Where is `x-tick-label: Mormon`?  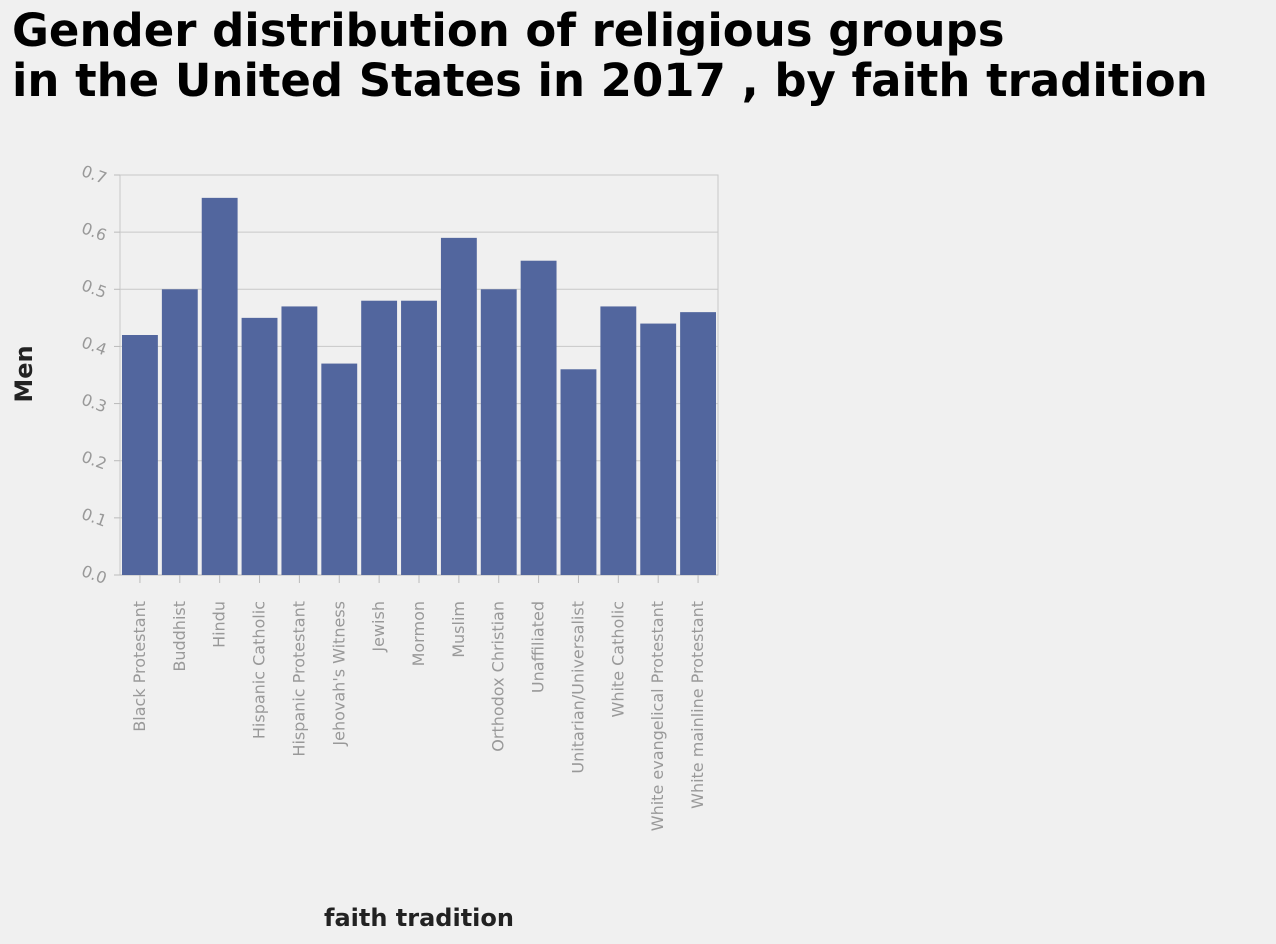 x-tick-label: Mormon is located at coordinates (418, 633).